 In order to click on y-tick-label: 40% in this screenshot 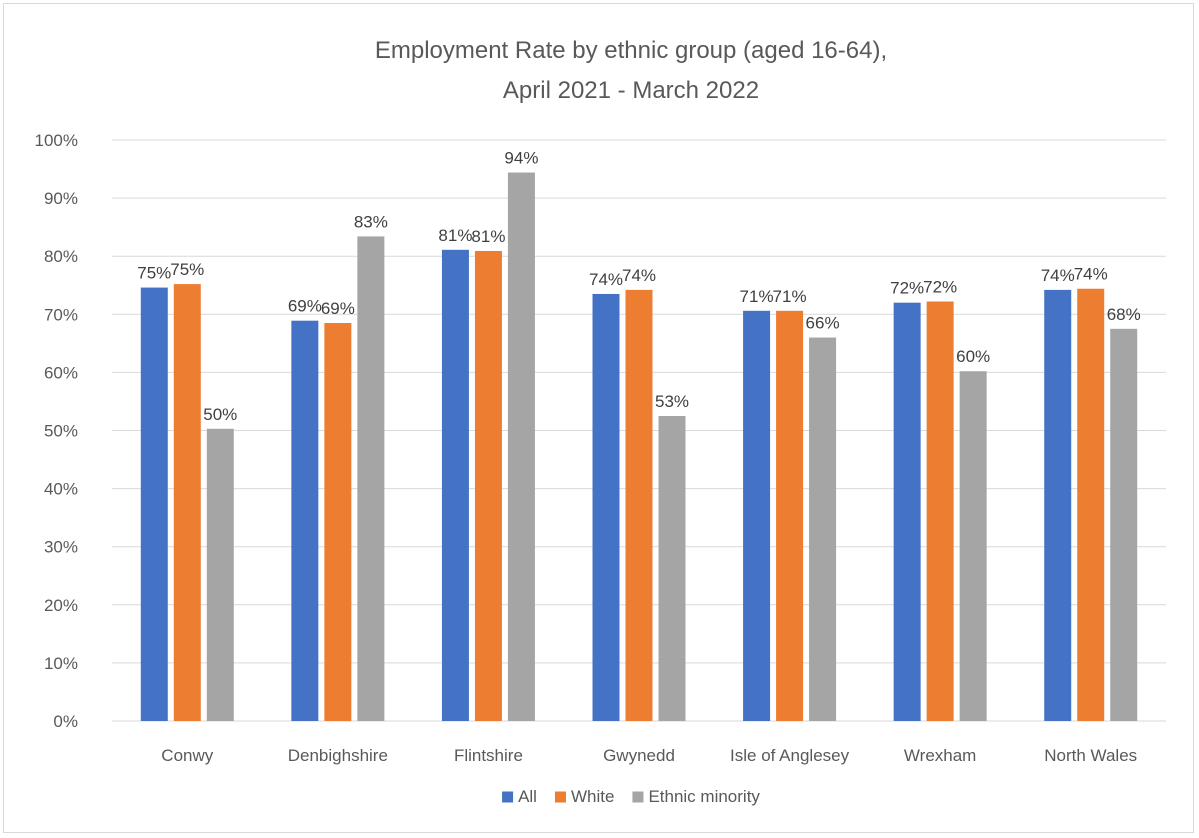, I will do `click(61, 489)`.